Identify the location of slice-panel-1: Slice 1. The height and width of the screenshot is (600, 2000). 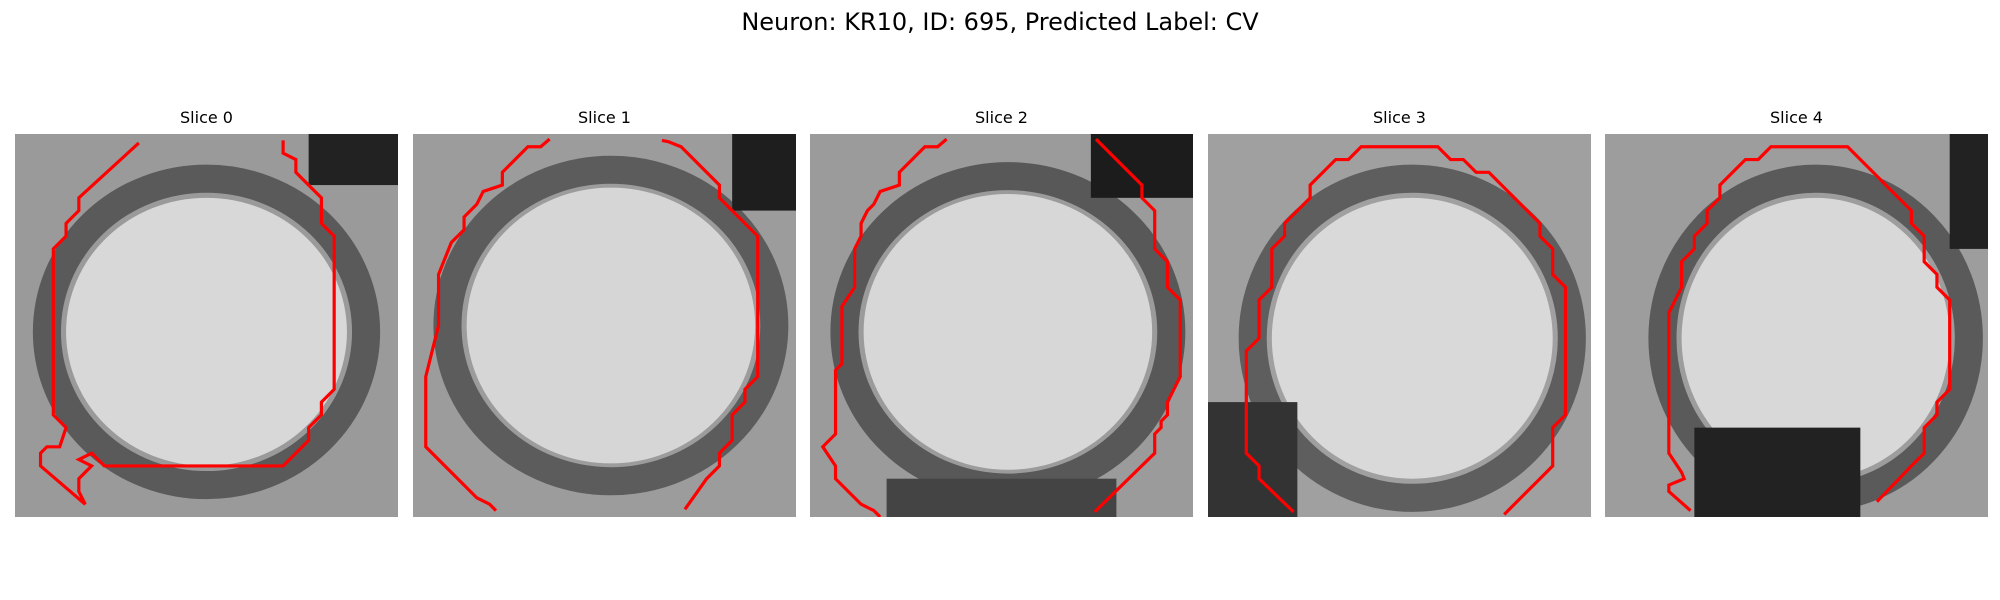
(604, 312).